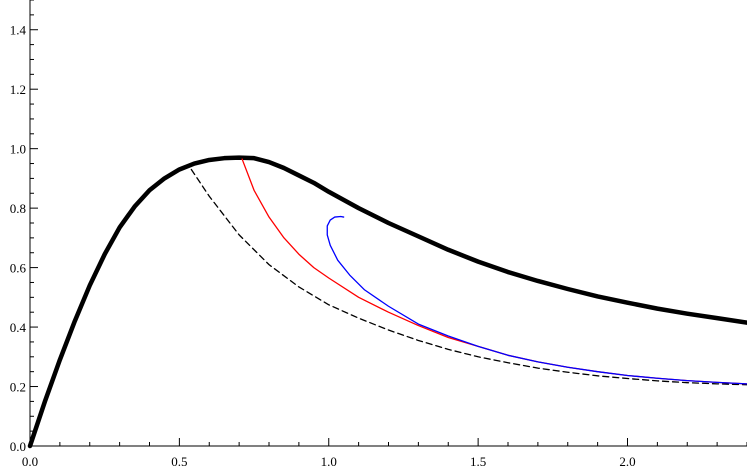 This screenshot has height=476, width=747. What do you see at coordinates (18, 89) in the screenshot?
I see `y-tick-label: 1.2` at bounding box center [18, 89].